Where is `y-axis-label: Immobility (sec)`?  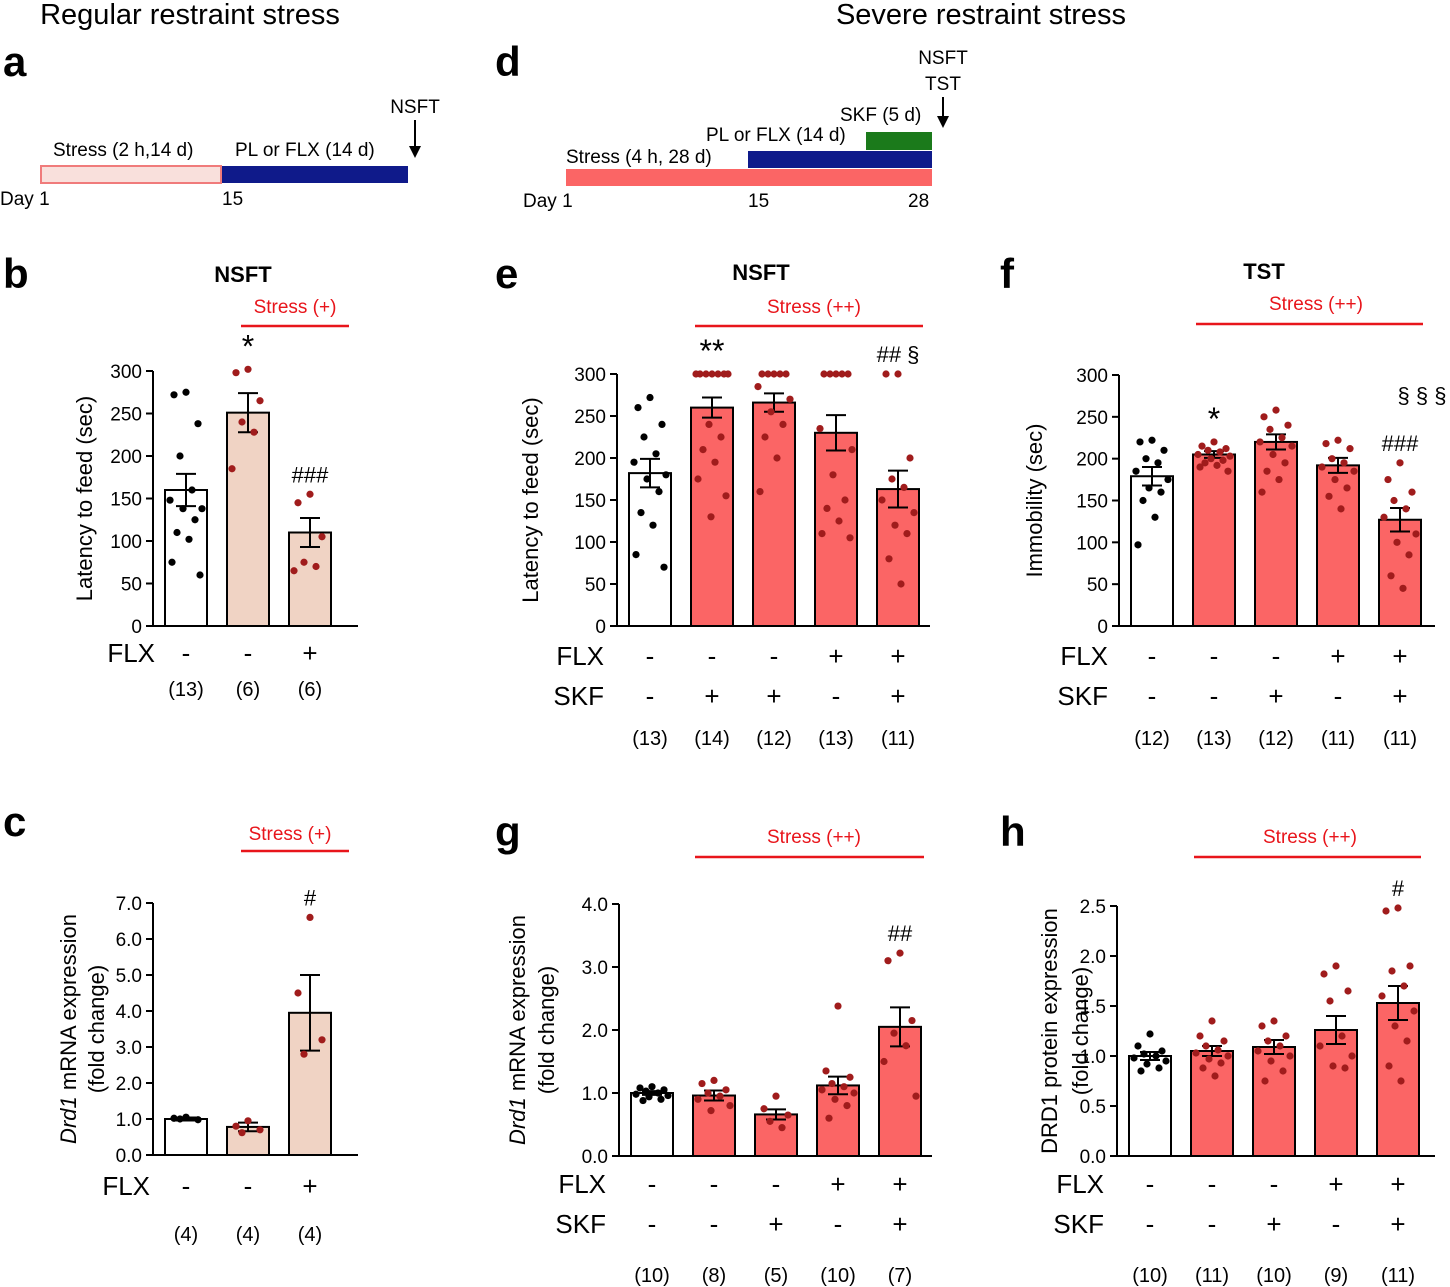
y-axis-label: Immobility (sec) is located at coordinates (1034, 500).